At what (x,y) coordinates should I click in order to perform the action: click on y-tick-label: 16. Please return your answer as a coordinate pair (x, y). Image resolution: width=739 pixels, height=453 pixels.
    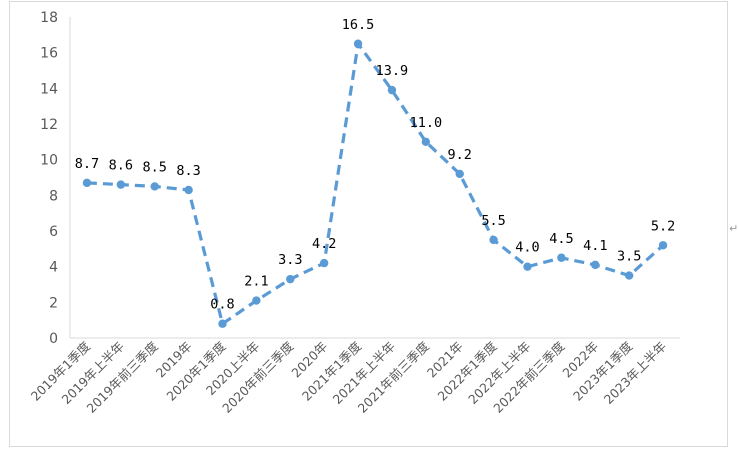
    Looking at the image, I should click on (49, 54).